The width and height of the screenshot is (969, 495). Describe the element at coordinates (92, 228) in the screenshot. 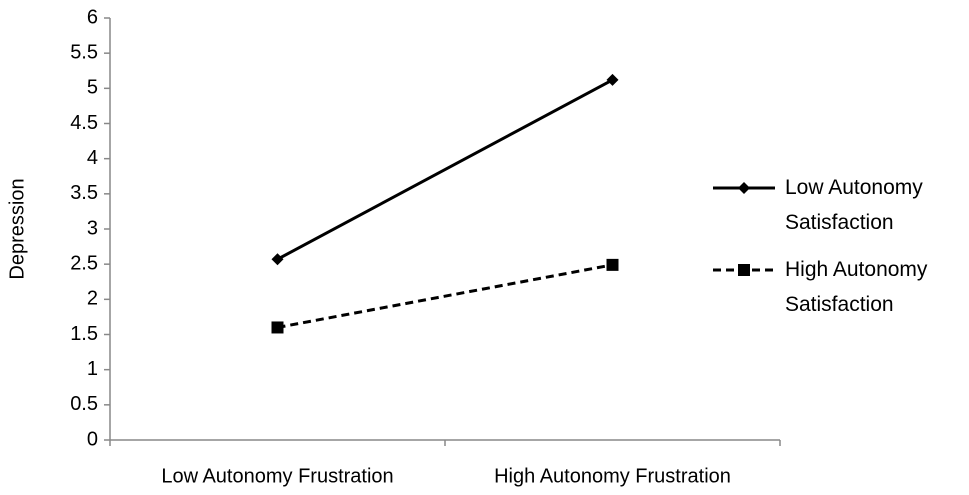

I see `y-tick-label: 3` at that location.